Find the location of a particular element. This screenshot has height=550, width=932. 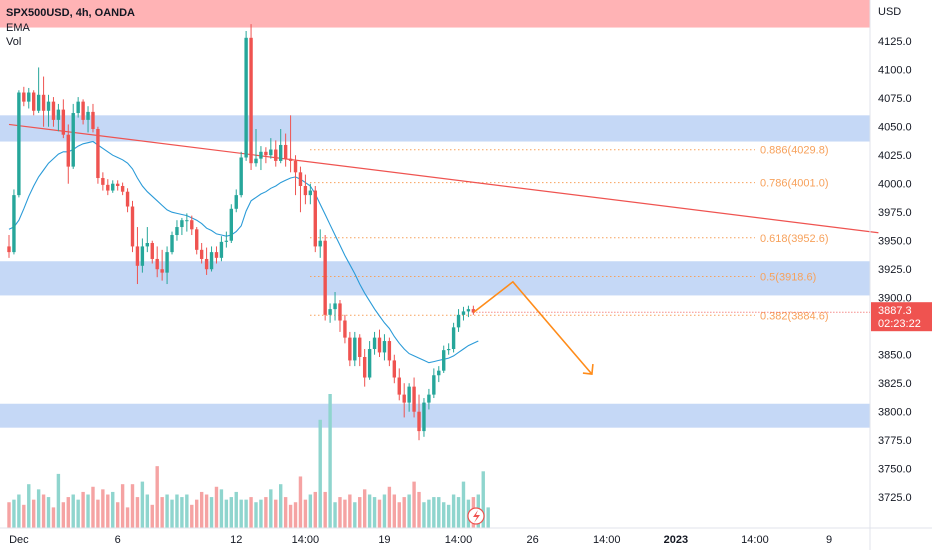

y-tick-label: 4000.0 is located at coordinates (895, 185).